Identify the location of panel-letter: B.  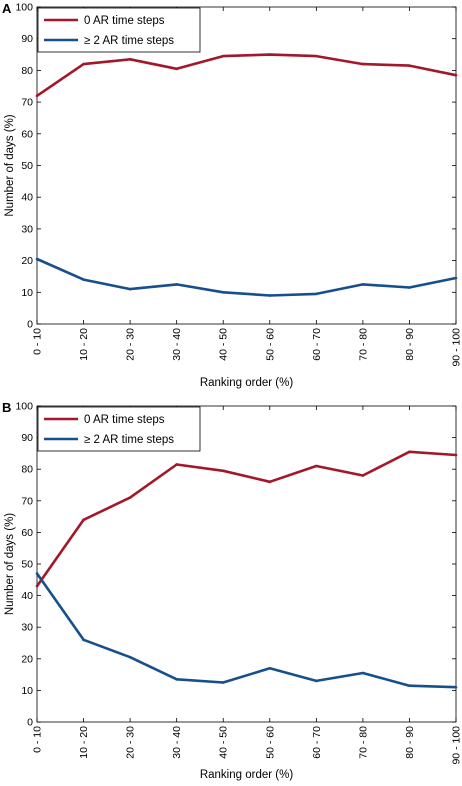
(6, 407).